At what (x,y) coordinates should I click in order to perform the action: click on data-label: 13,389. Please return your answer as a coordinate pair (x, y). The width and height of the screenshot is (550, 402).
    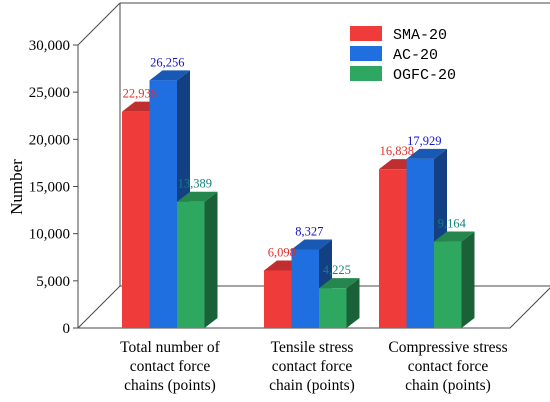
    Looking at the image, I should click on (195, 184).